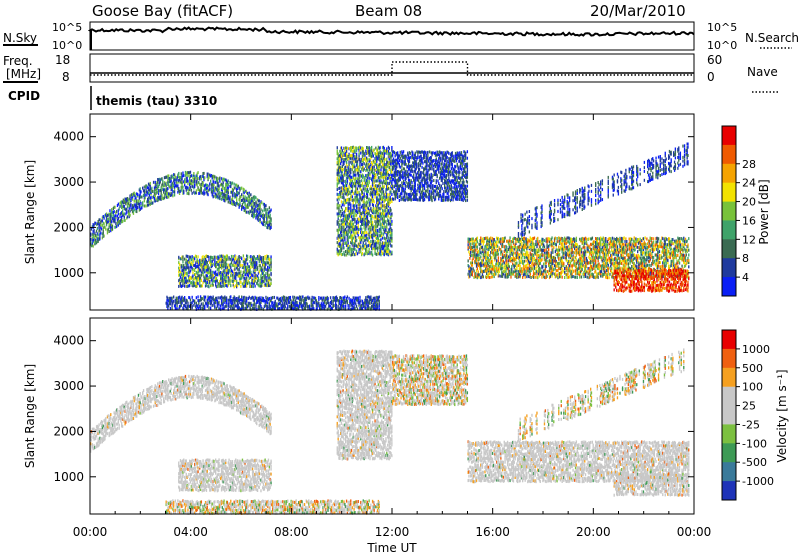 The height and width of the screenshot is (558, 800). What do you see at coordinates (388, 11) in the screenshot?
I see `beam-title: Beam 08` at bounding box center [388, 11].